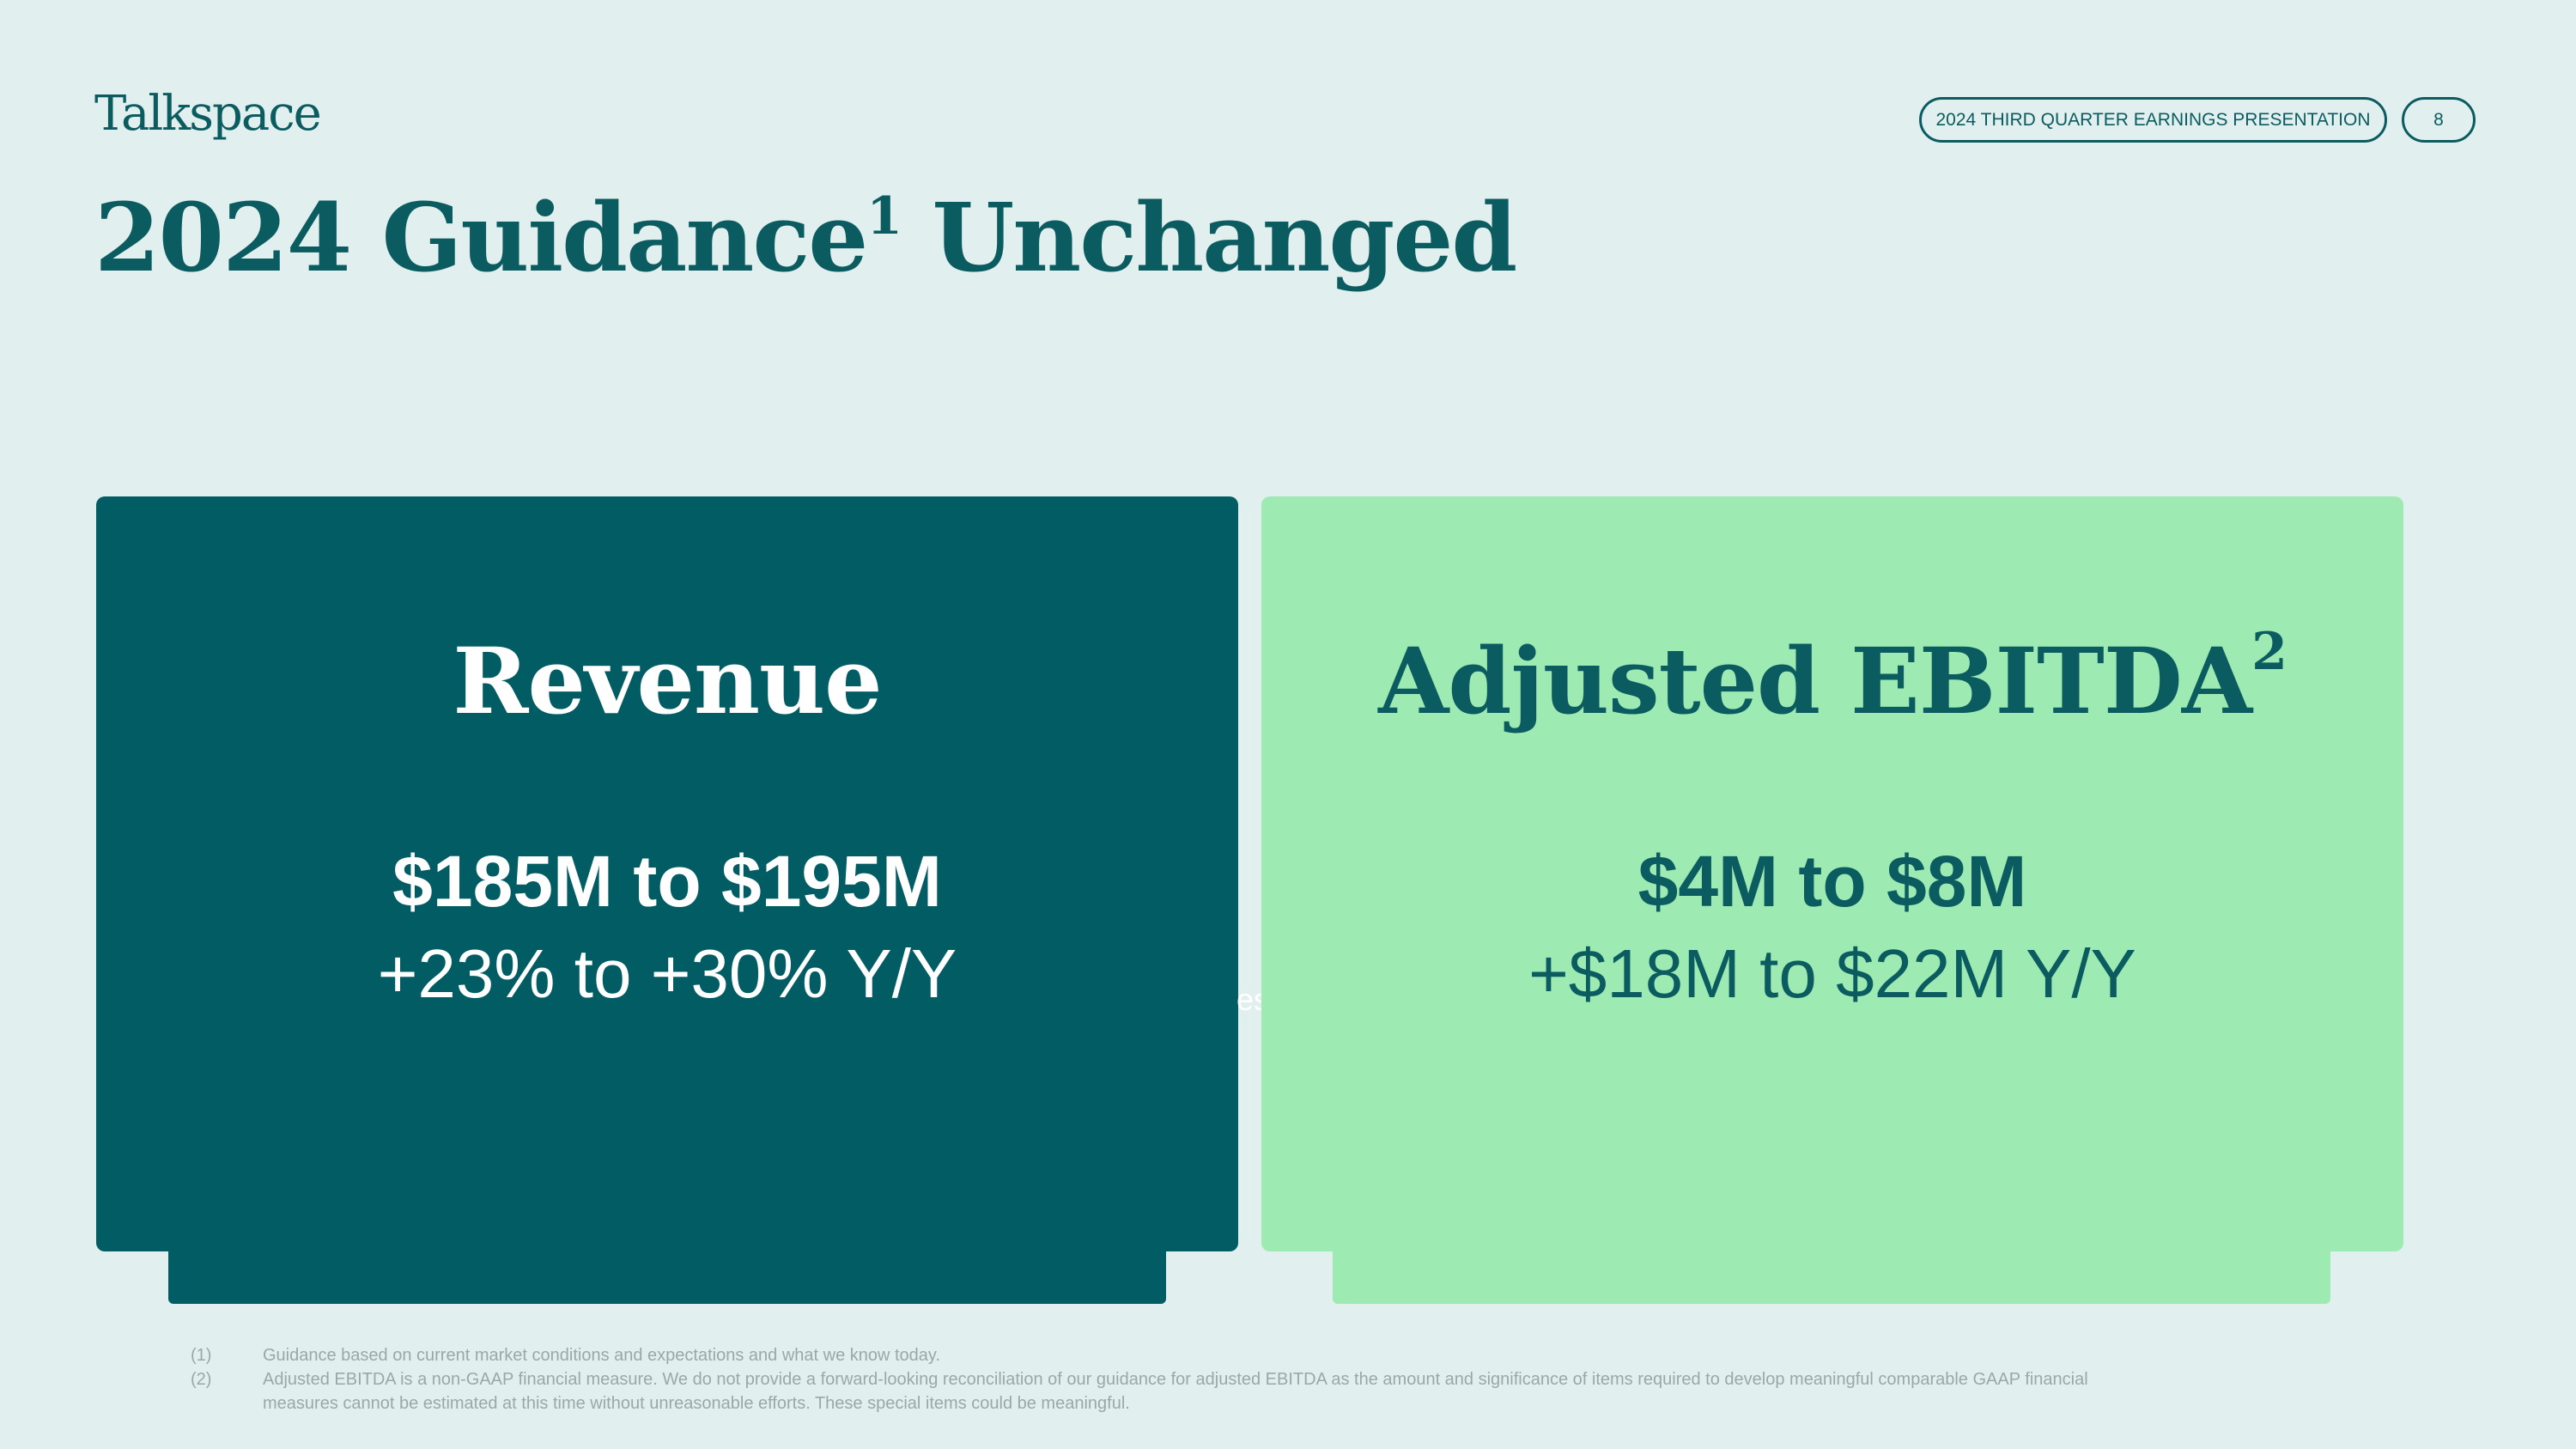 Image resolution: width=2576 pixels, height=1449 pixels. What do you see at coordinates (667, 881) in the screenshot?
I see `card-value: $185M to $195M` at bounding box center [667, 881].